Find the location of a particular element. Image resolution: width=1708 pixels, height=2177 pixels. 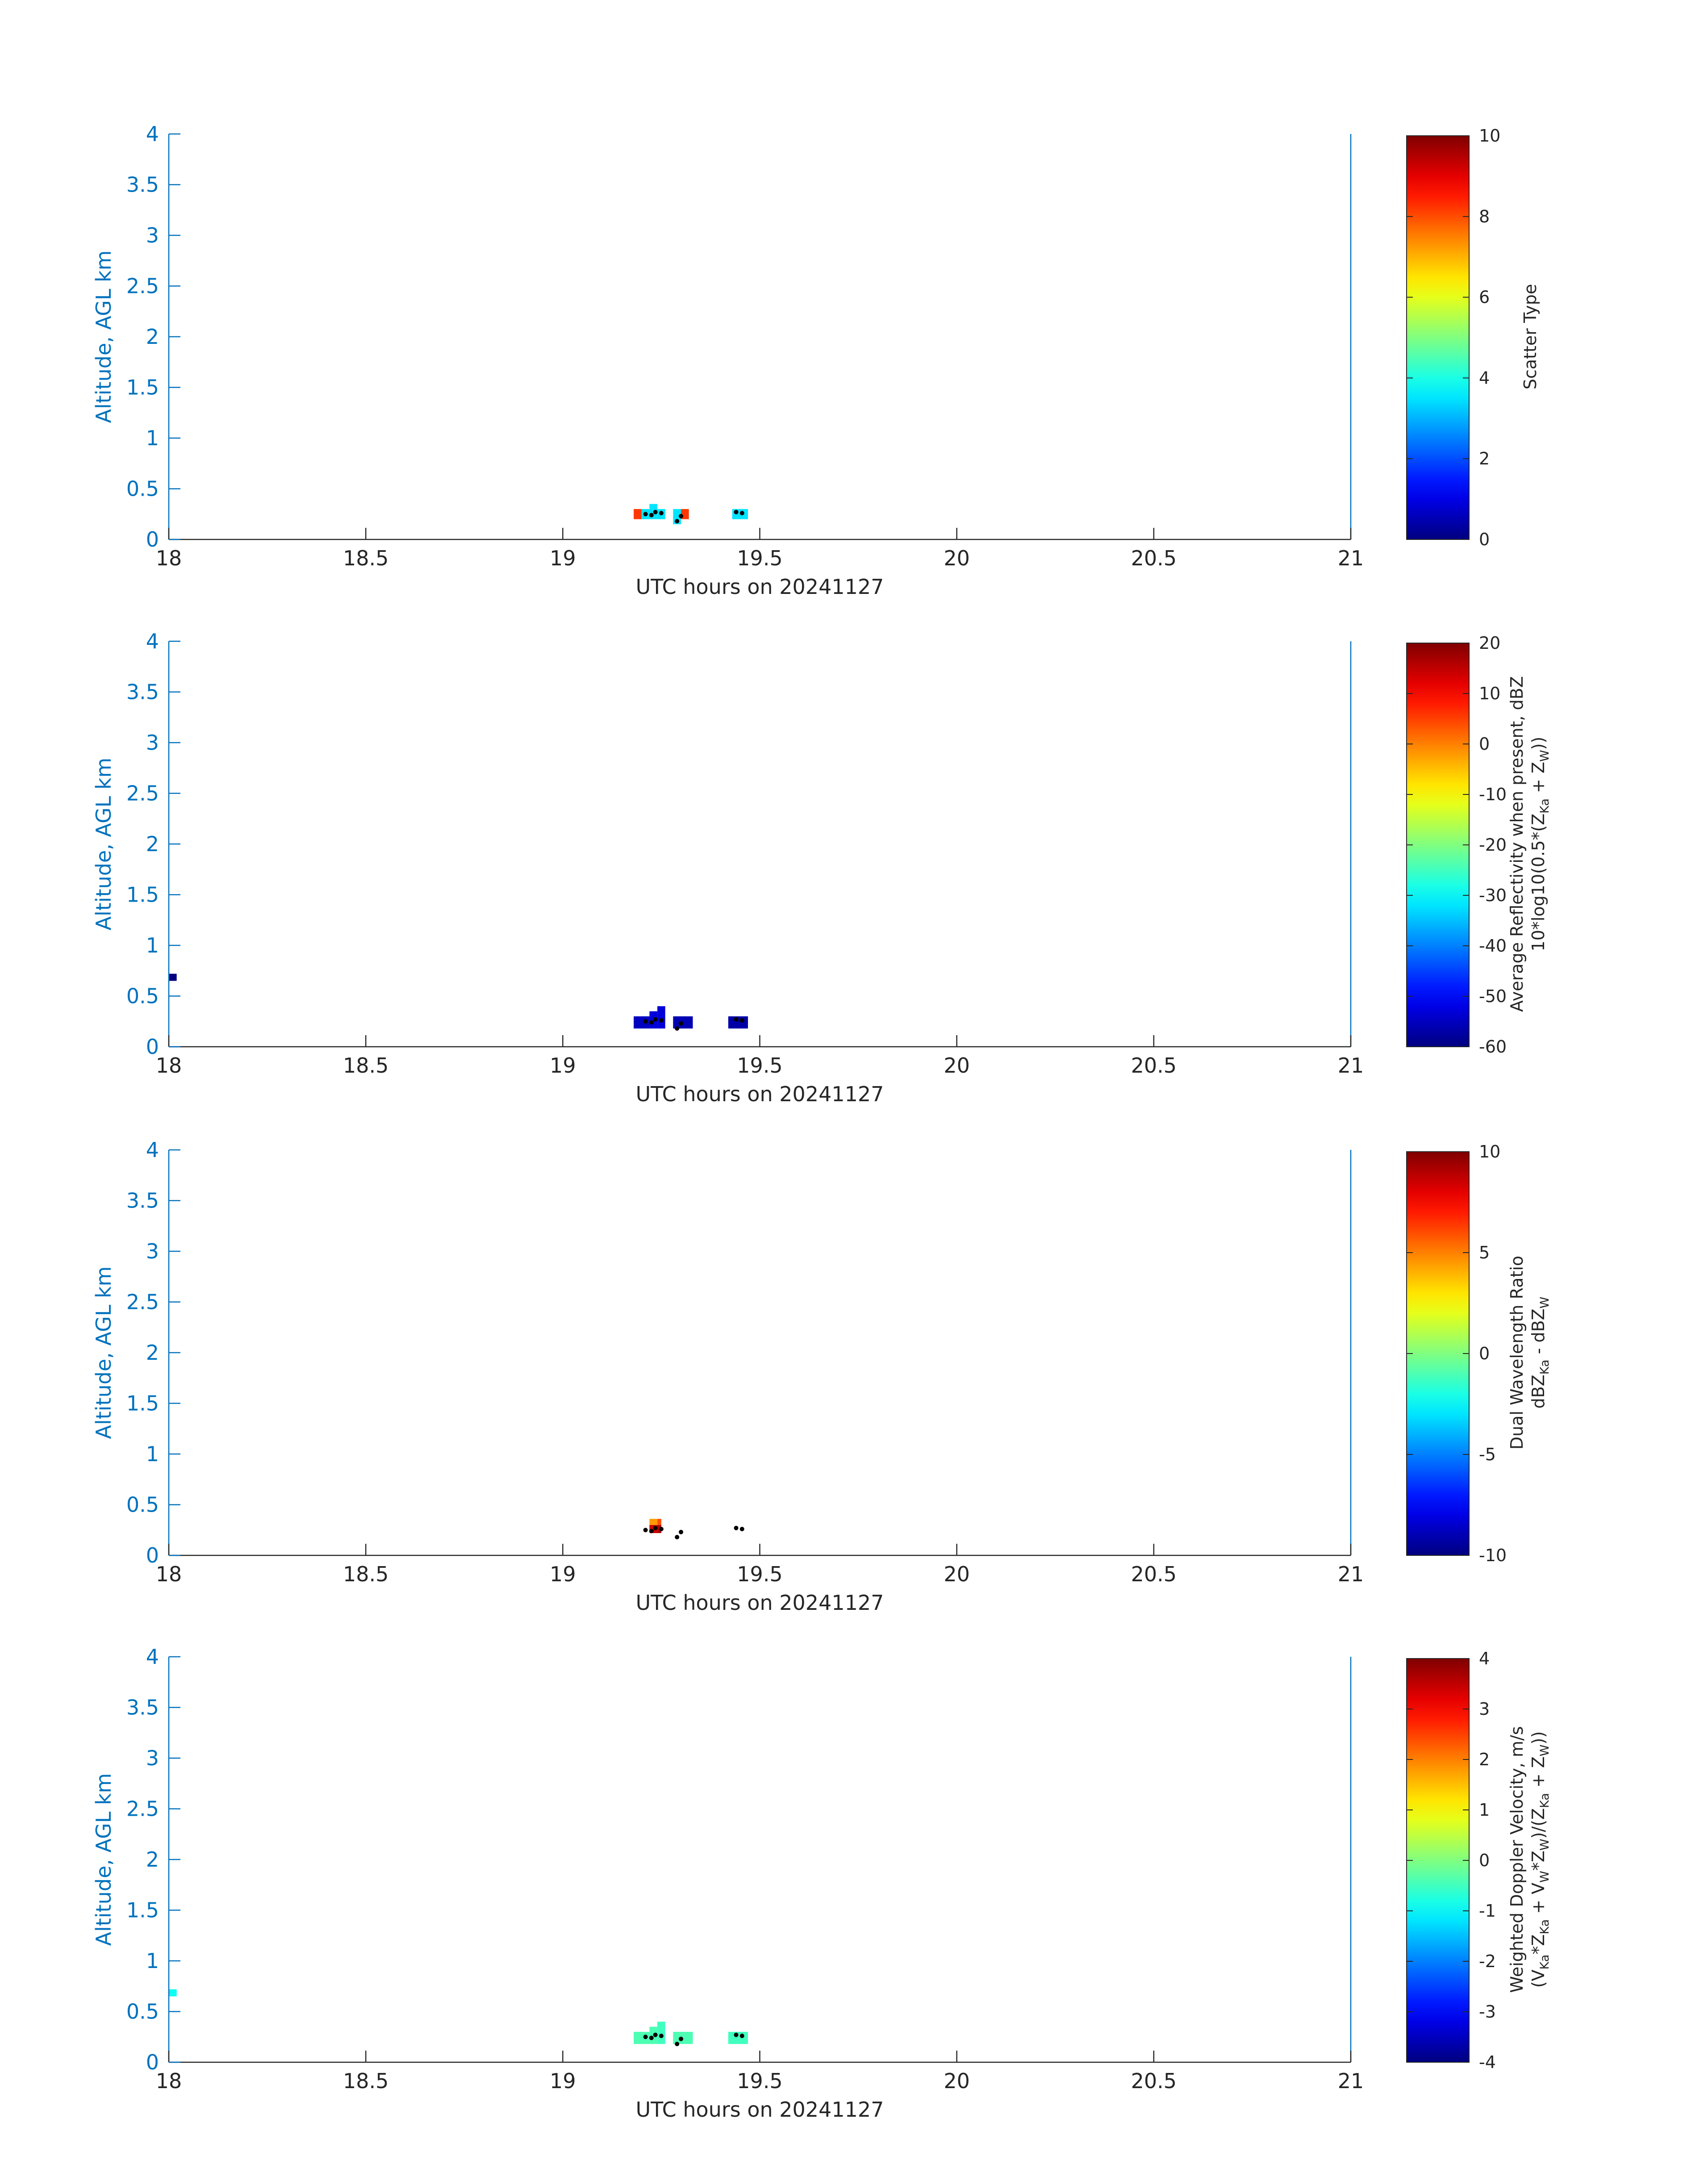

colorbar-tick-label: -5 is located at coordinates (1487, 1454).